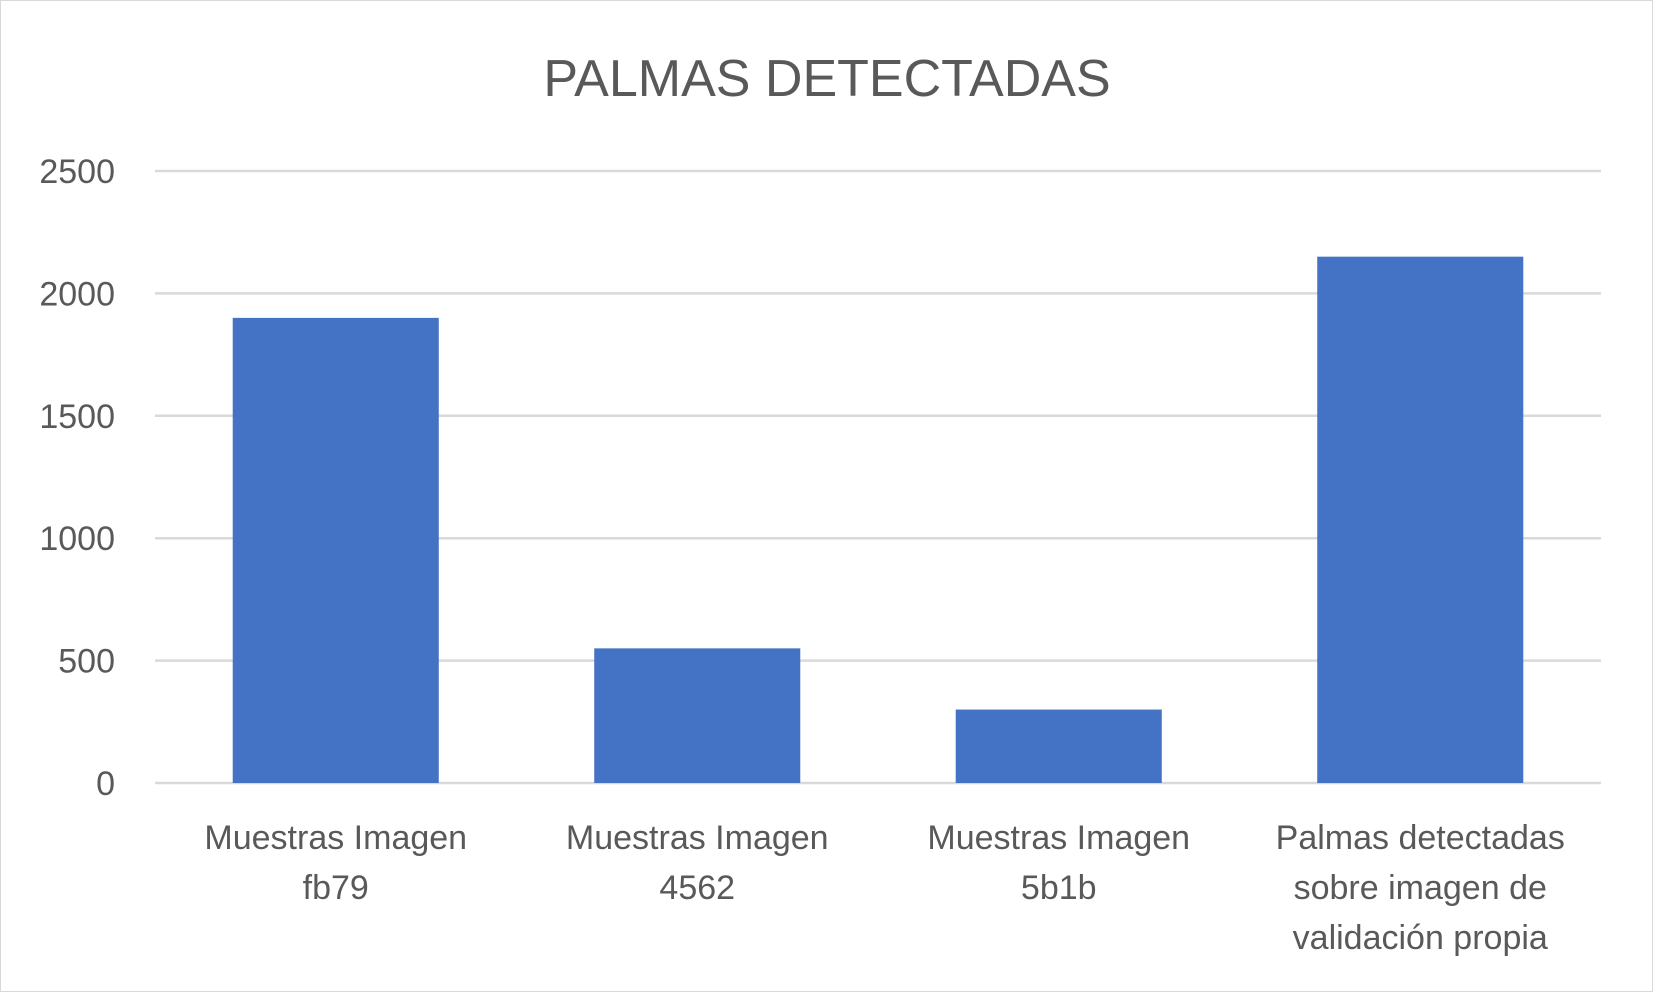  I want to click on y-tick-label: 2500, so click(77, 172).